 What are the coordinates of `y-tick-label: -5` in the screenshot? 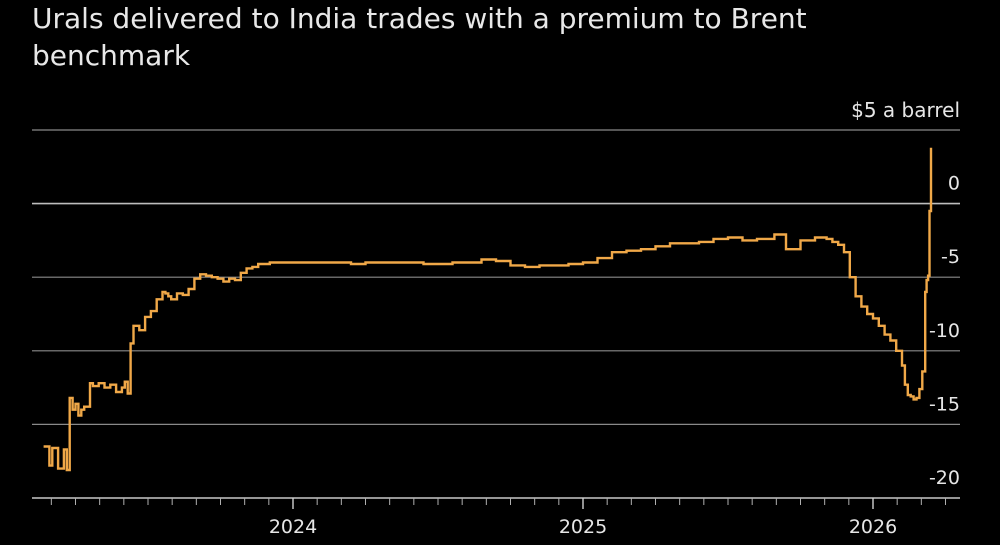 It's located at (950, 257).